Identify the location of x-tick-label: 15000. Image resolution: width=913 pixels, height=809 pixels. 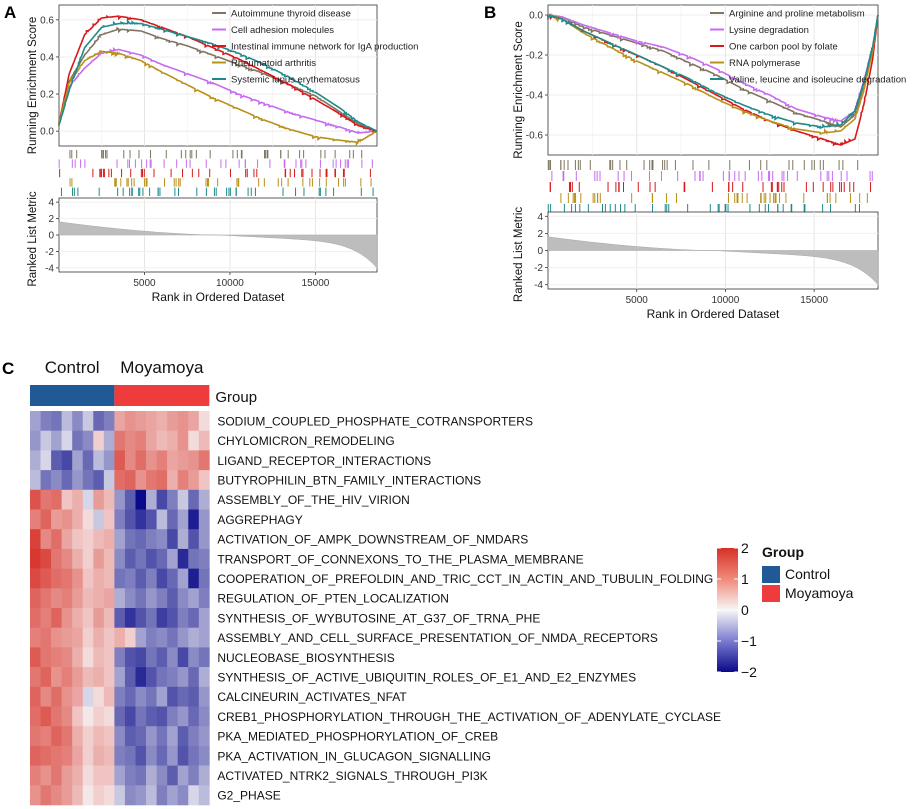
(316, 283).